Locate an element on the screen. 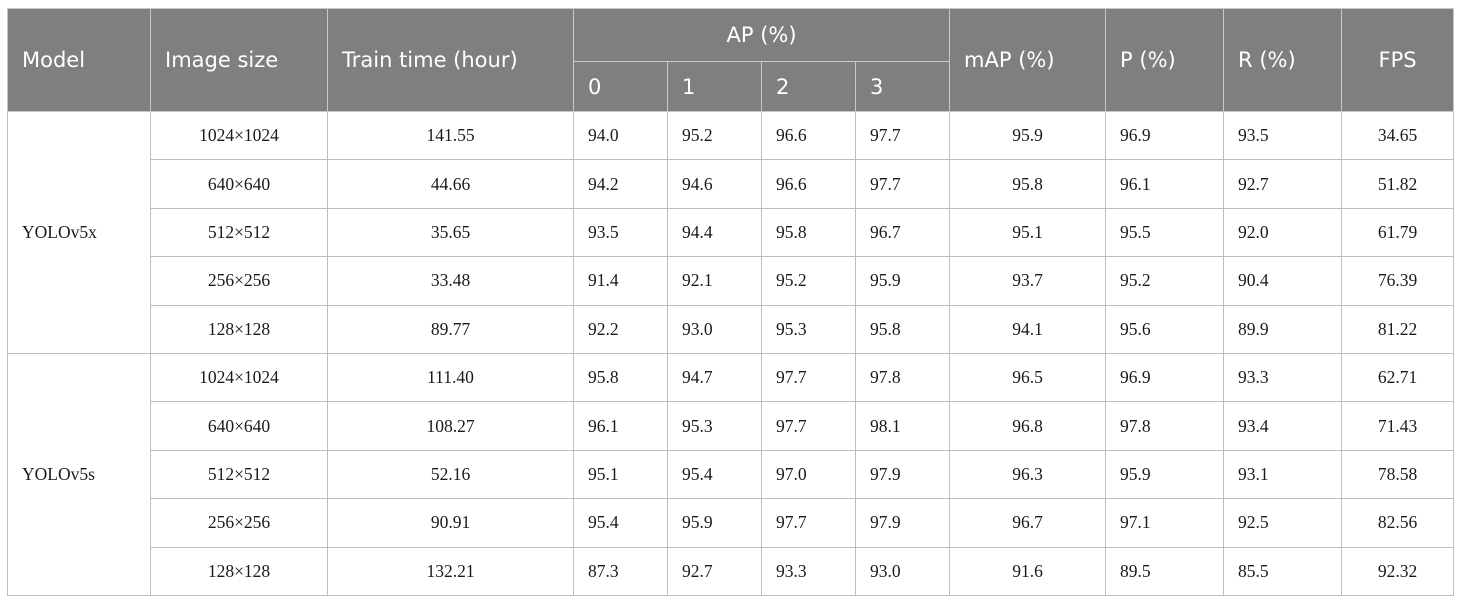 The width and height of the screenshot is (1460, 603). train-time-cell: 35.65 is located at coordinates (450, 232).